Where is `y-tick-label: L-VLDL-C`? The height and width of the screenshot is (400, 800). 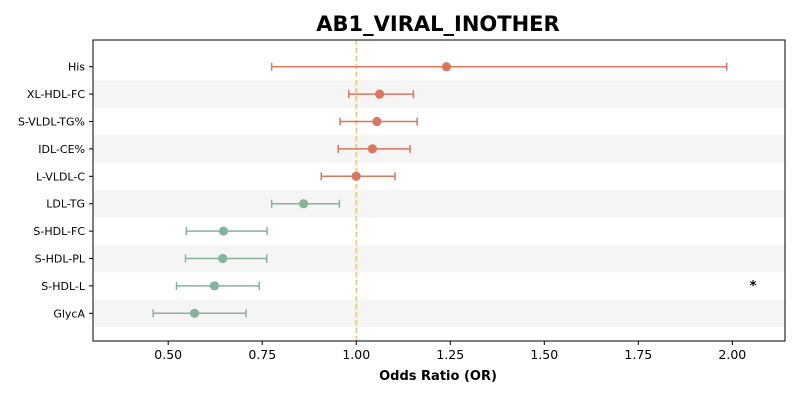 y-tick-label: L-VLDL-C is located at coordinates (60, 176).